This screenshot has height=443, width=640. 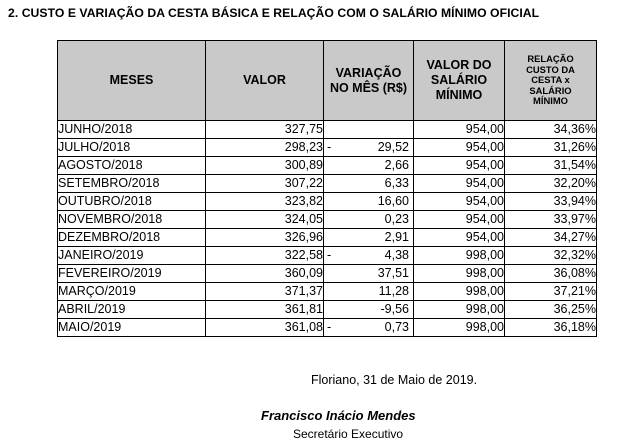 What do you see at coordinates (131, 255) in the screenshot?
I see `cell-mes: JANEIRO/2019` at bounding box center [131, 255].